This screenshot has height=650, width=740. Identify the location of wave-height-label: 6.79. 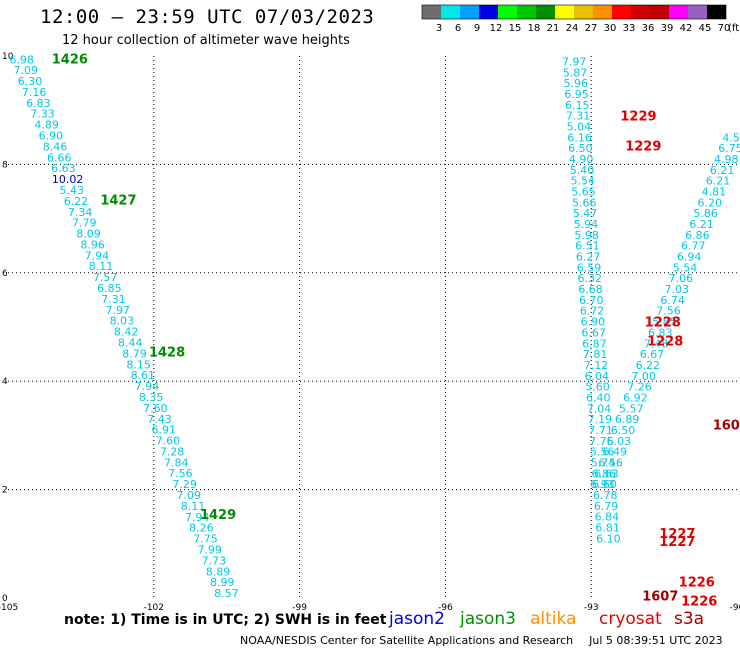
(606, 506).